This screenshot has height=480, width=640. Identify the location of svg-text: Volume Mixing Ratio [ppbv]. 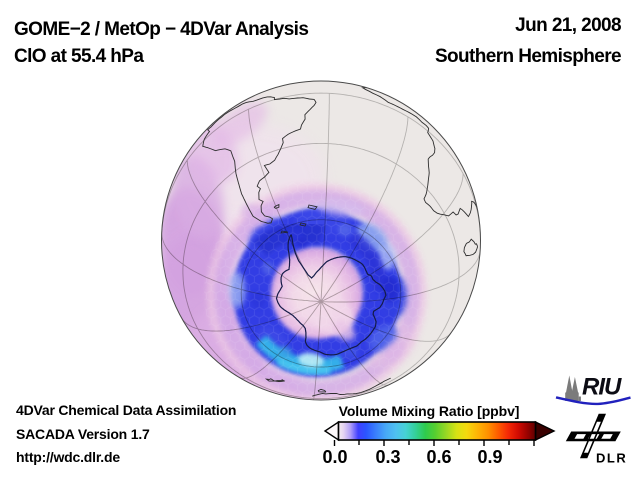
(429, 411).